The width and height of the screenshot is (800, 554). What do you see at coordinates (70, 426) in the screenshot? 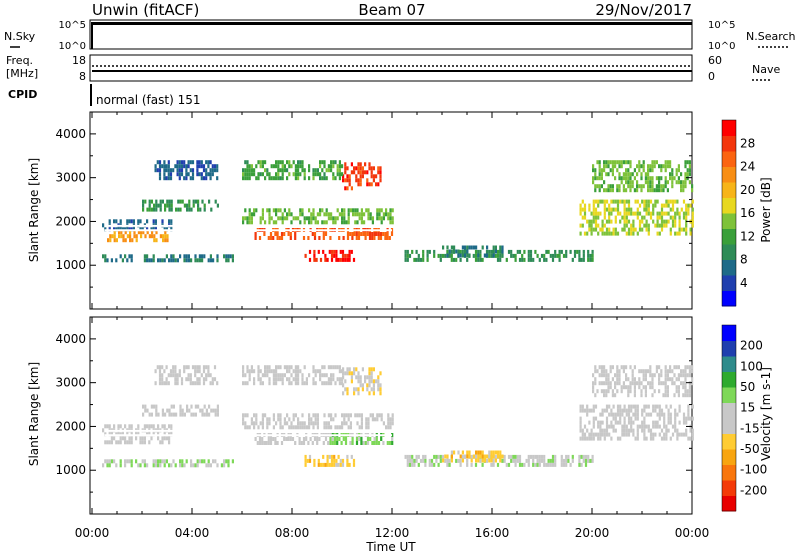
I see `y-tick-label: 2000` at bounding box center [70, 426].